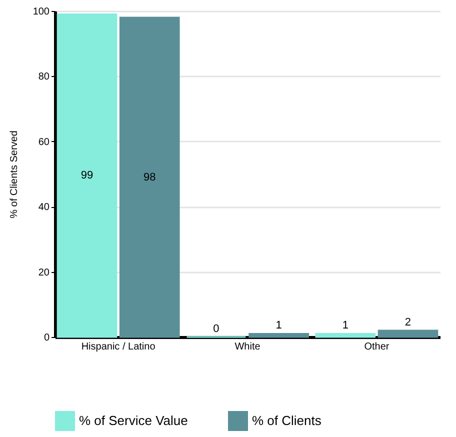 The width and height of the screenshot is (456, 437). Describe the element at coordinates (47, 338) in the screenshot. I see `y-tick-label: 0` at that location.